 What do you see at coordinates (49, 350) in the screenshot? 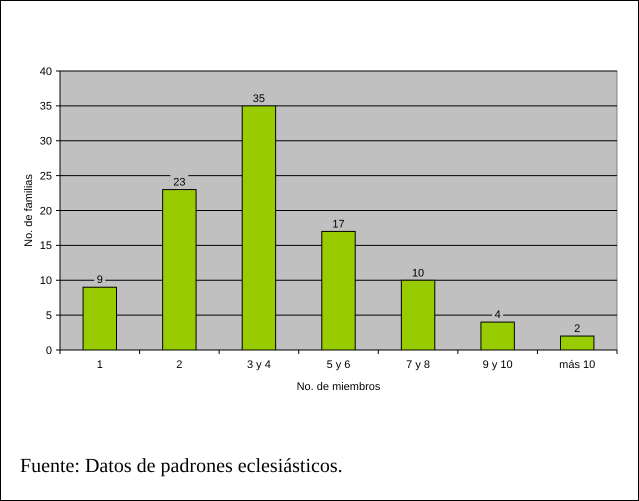
I see `y-tick-label: 0` at bounding box center [49, 350].